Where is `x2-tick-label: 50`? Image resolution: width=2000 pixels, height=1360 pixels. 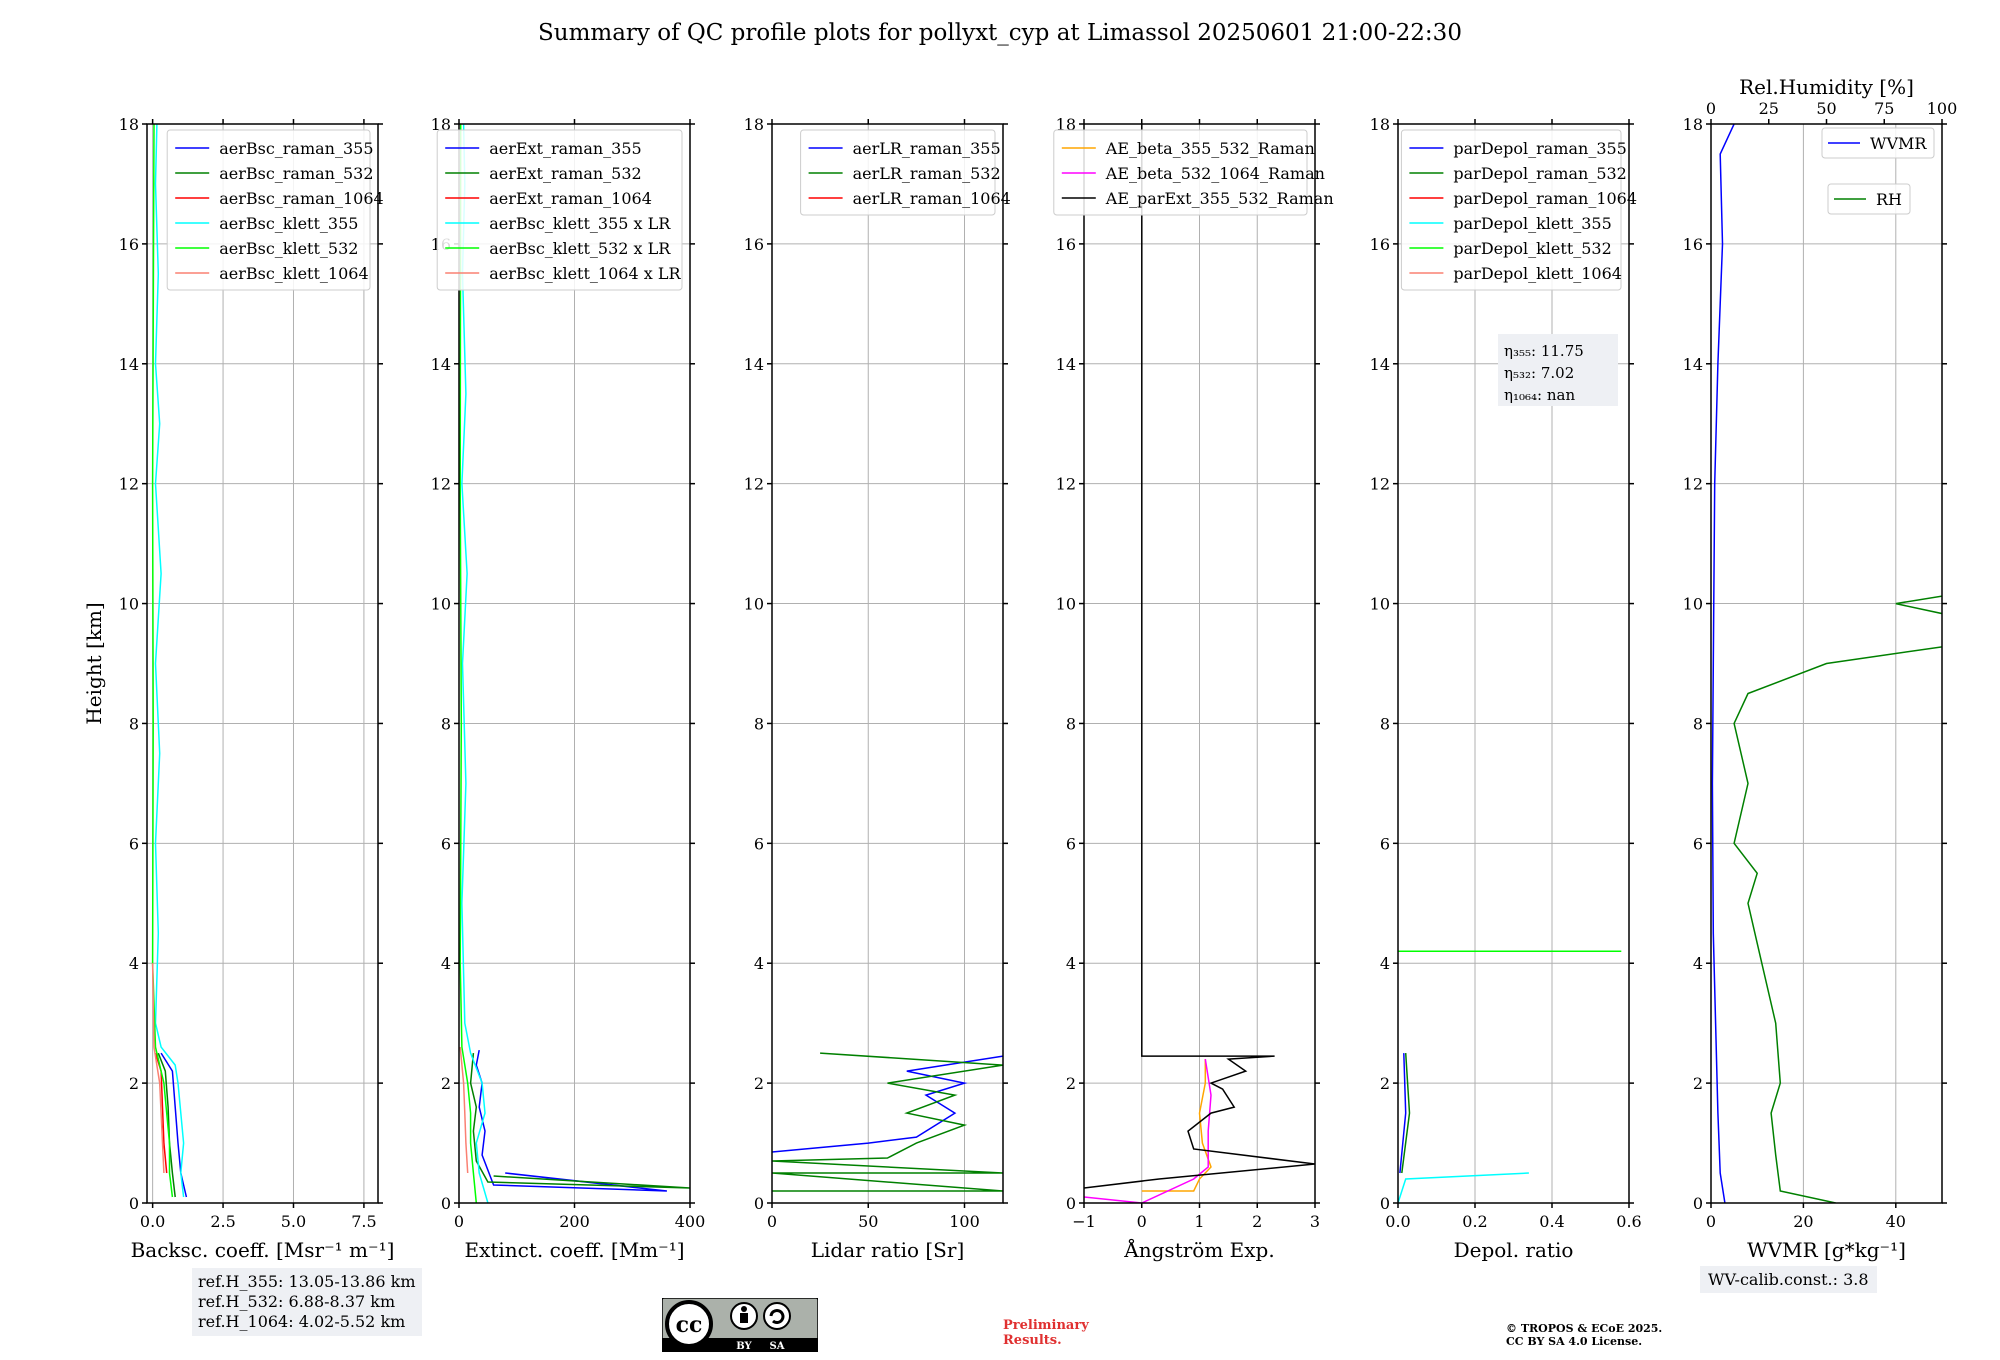 x2-tick-label: 50 is located at coordinates (1826, 108).